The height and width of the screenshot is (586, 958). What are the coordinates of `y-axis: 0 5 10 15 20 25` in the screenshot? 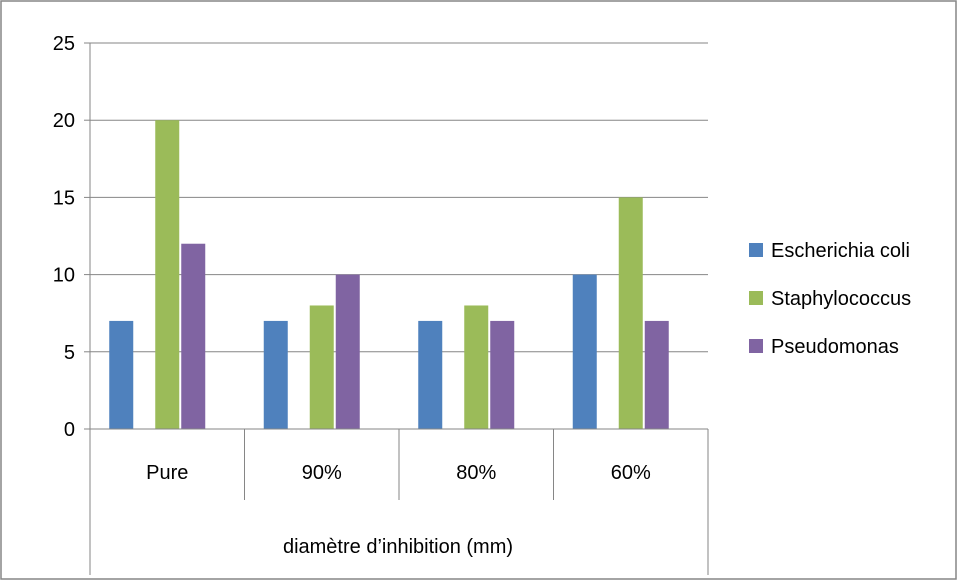 It's located at (72, 237).